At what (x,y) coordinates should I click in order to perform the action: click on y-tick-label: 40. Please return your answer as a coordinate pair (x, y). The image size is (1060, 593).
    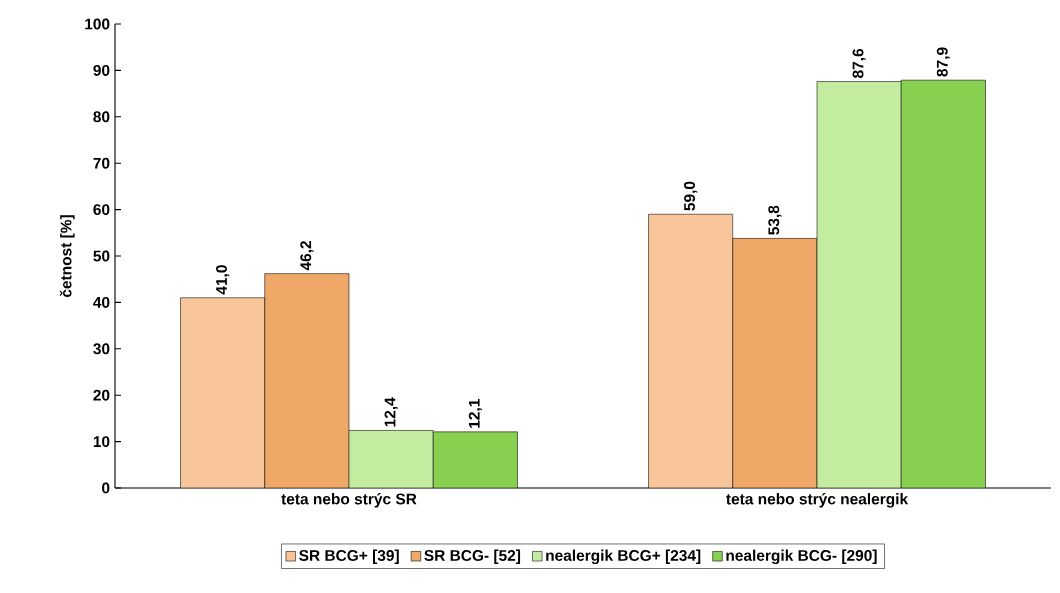
    Looking at the image, I should click on (101, 302).